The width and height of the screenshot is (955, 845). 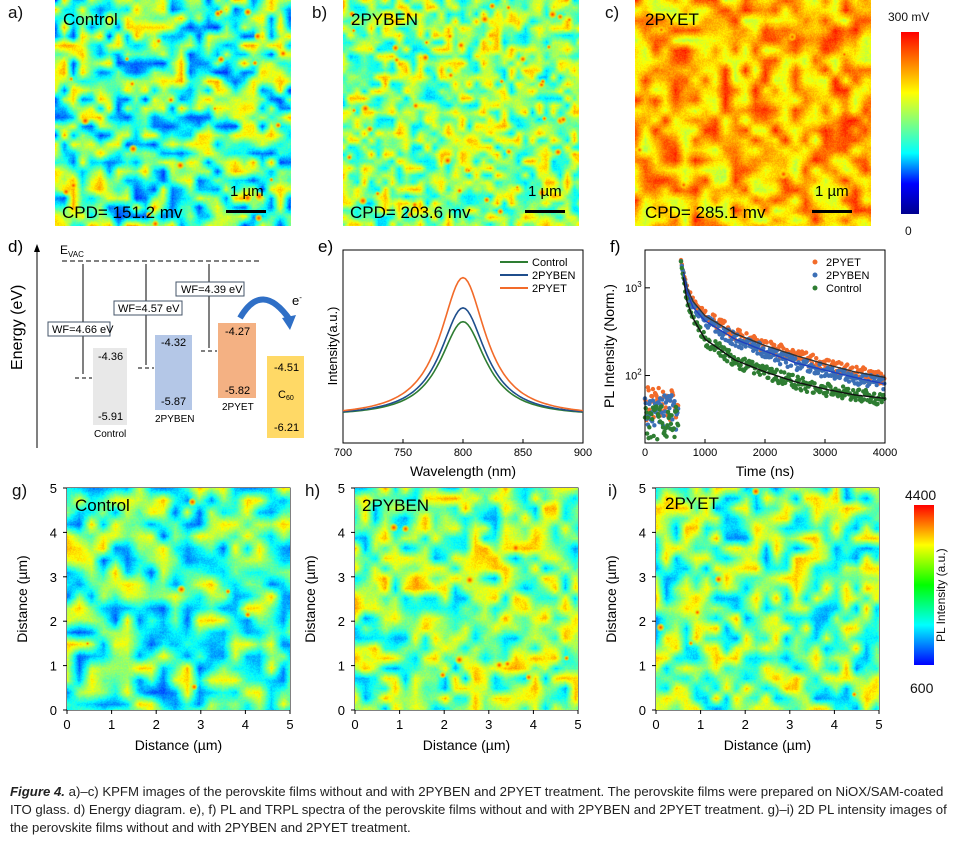 What do you see at coordinates (549, 289) in the screenshot?
I see `legend-label: 2PYET` at bounding box center [549, 289].